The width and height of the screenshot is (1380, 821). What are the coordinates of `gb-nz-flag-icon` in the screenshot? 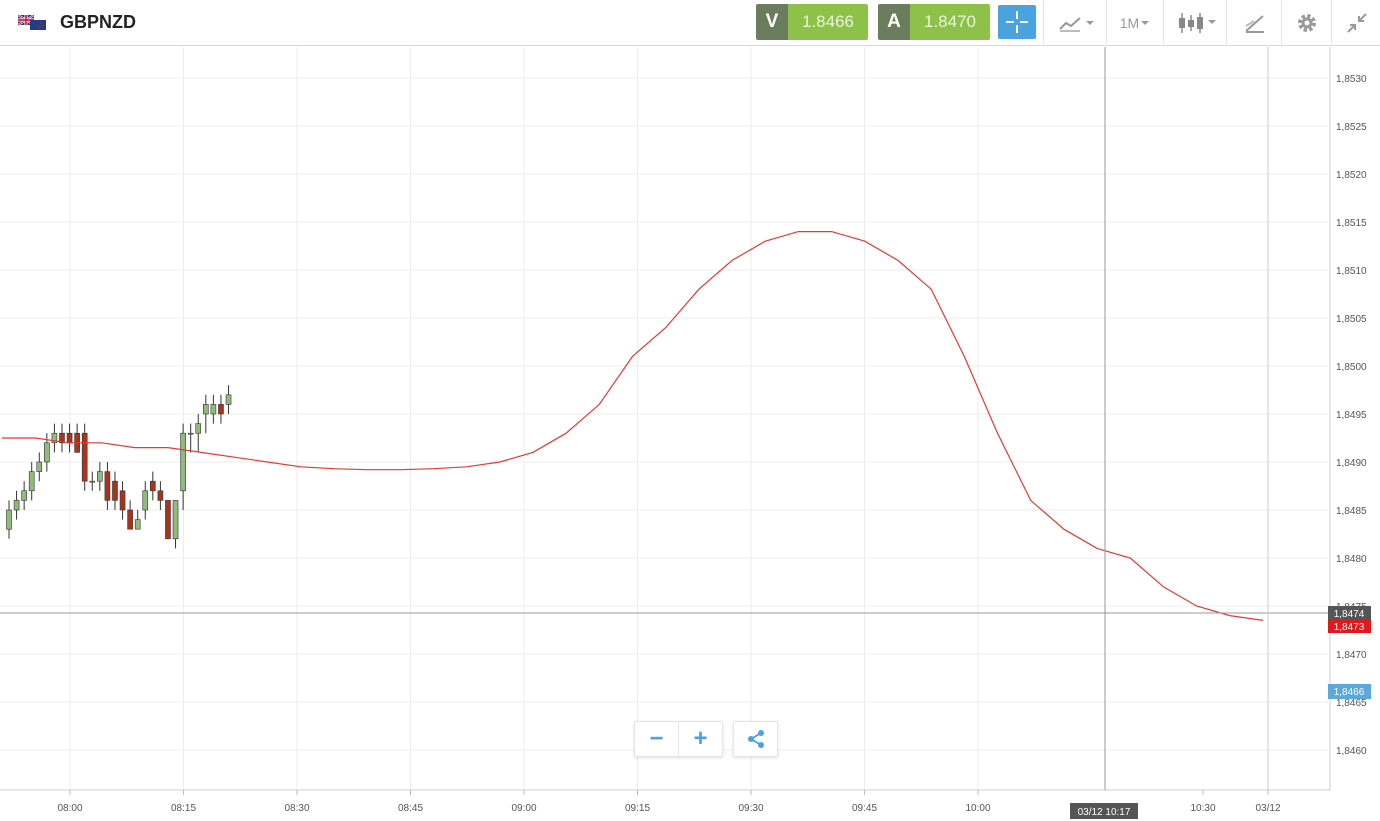 It's located at (32, 22).